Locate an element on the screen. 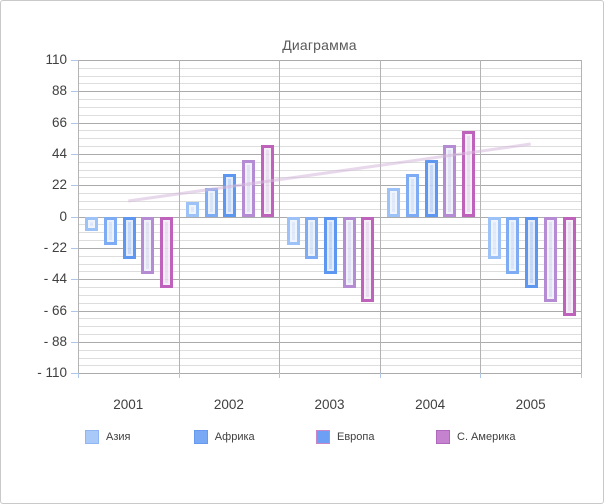  y-axis-label: - 22 is located at coordinates (55, 247).